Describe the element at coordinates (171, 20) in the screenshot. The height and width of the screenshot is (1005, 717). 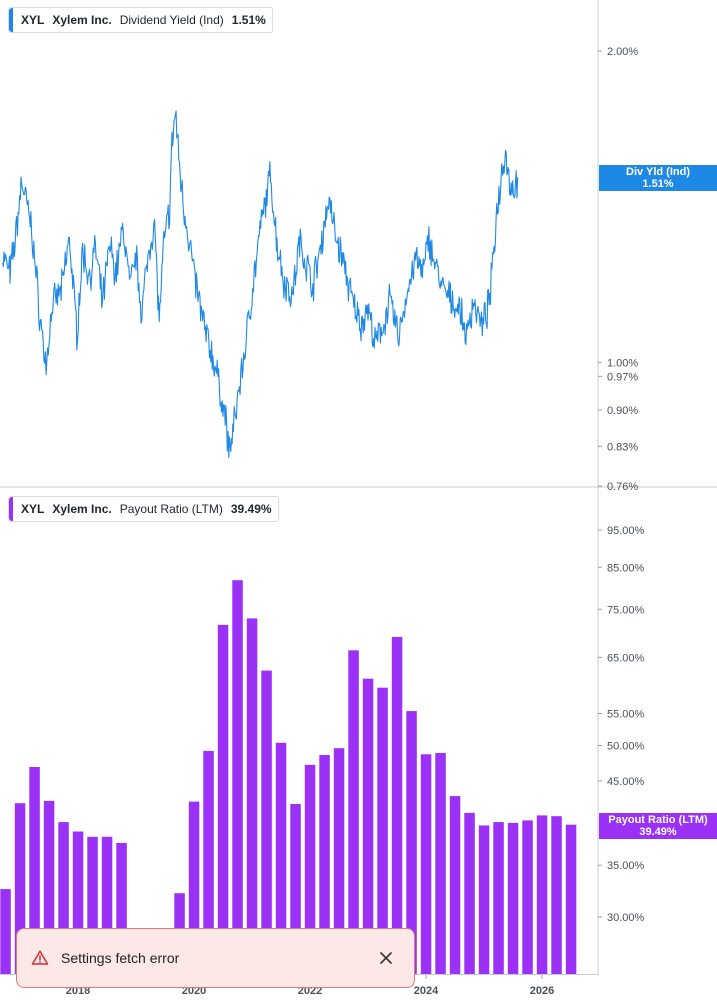
I see `legend-metric: Dividend Yield (Ind)` at that location.